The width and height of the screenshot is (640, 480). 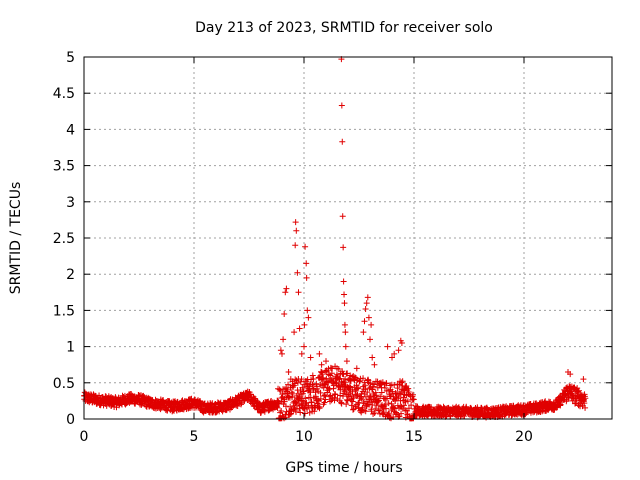 I want to click on x-tick-label: 15, so click(x=414, y=437).